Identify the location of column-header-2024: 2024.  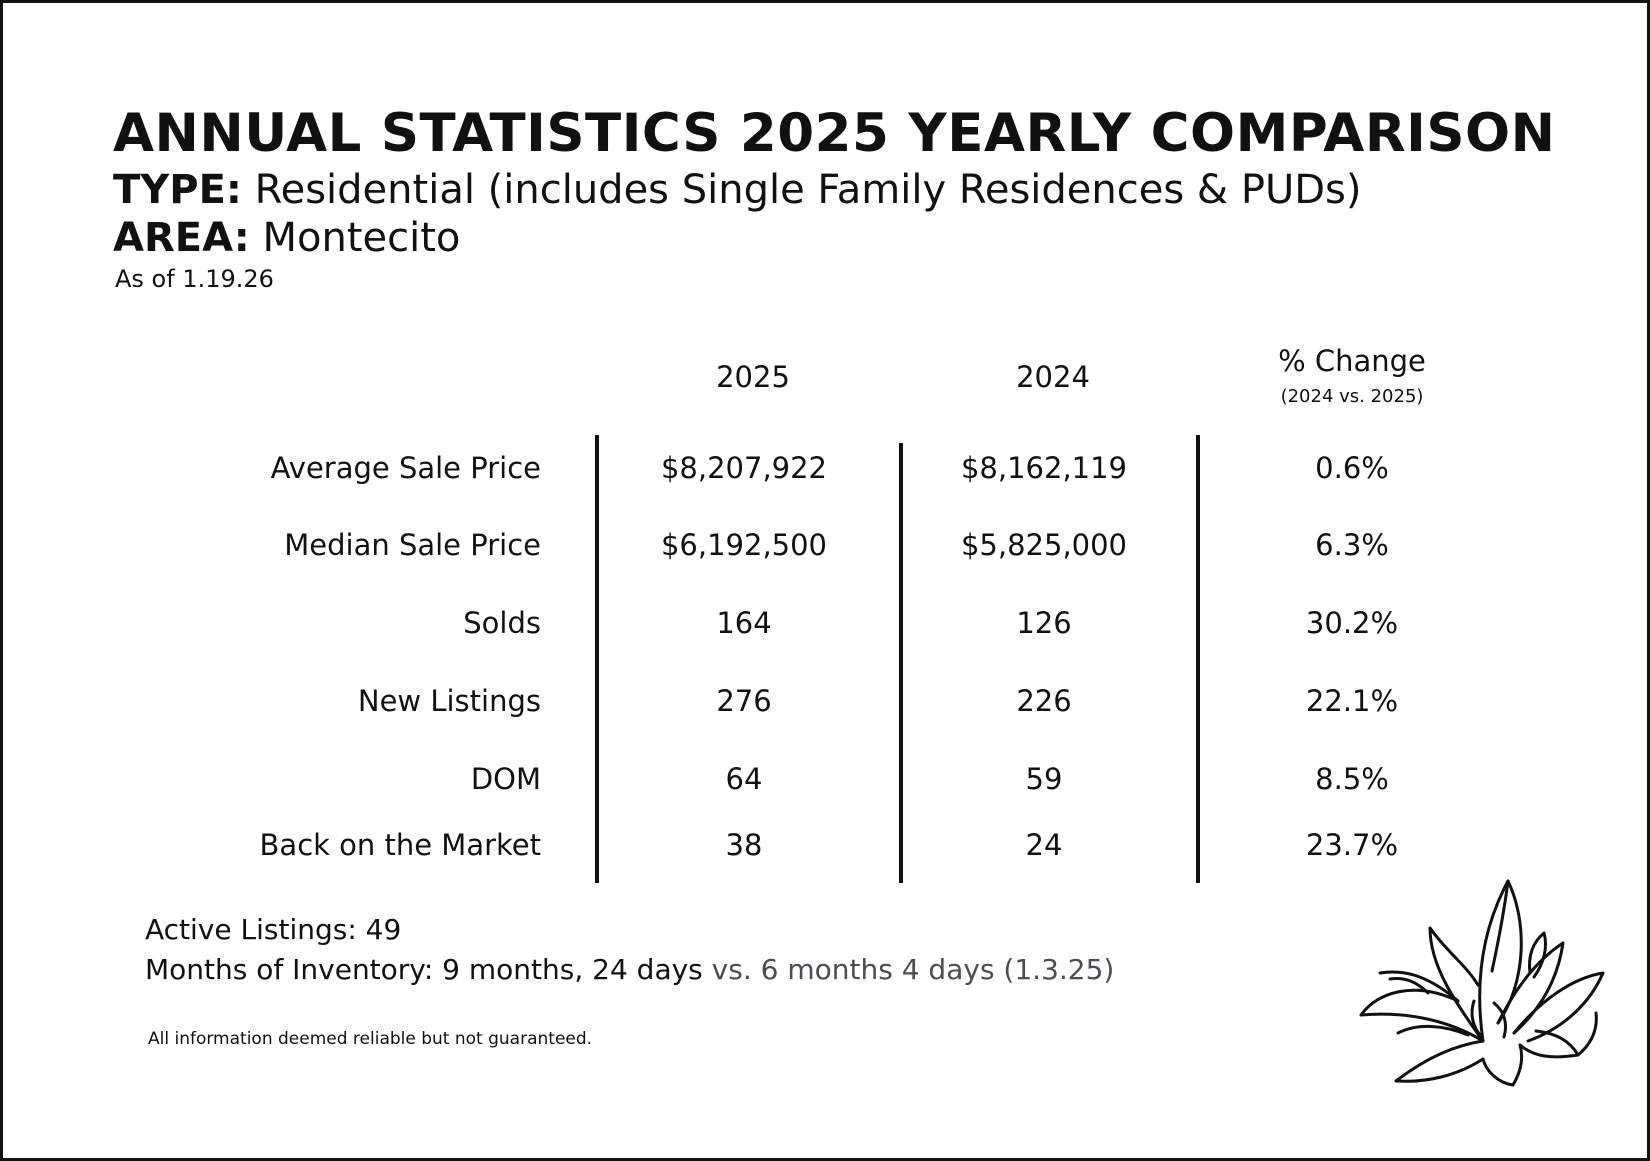
(1053, 377).